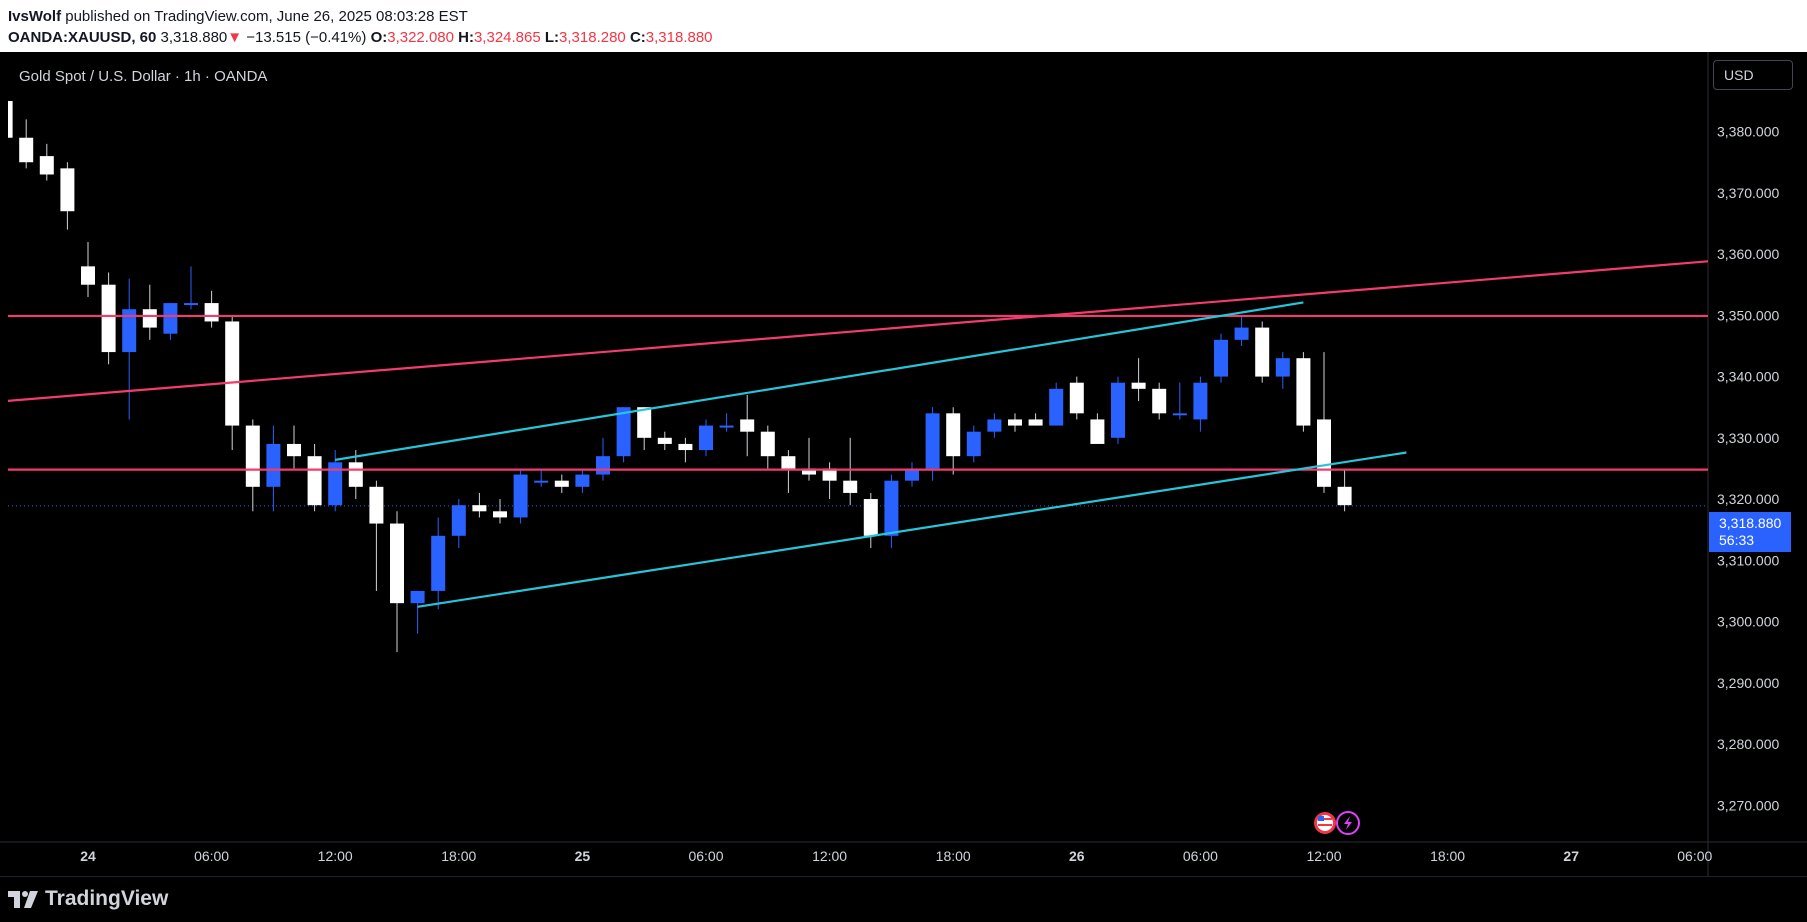 This screenshot has height=922, width=1807. What do you see at coordinates (88, 856) in the screenshot?
I see `x-tick-label: 24` at bounding box center [88, 856].